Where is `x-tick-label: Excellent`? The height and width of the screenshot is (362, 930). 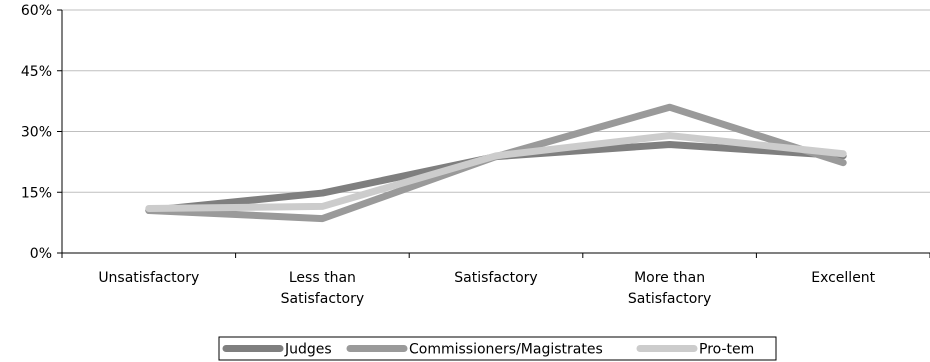
x-tick-label: Excellent is located at coordinates (843, 278).